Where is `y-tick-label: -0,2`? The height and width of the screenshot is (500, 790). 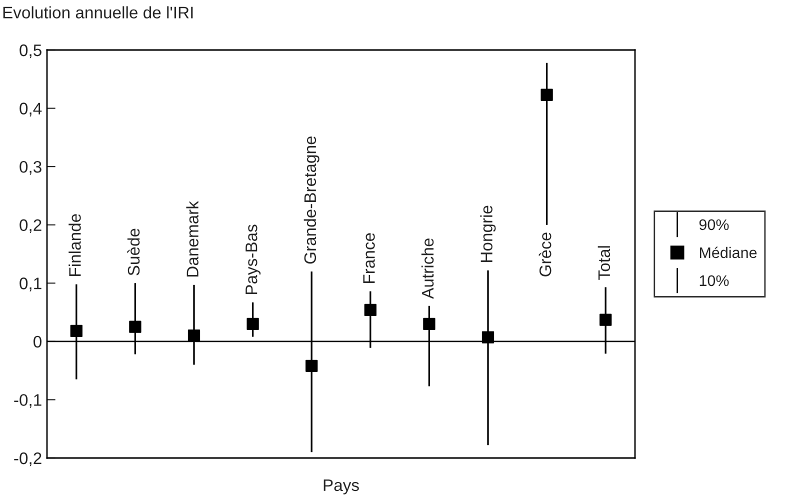
y-tick-label: -0,2 is located at coordinates (28, 459).